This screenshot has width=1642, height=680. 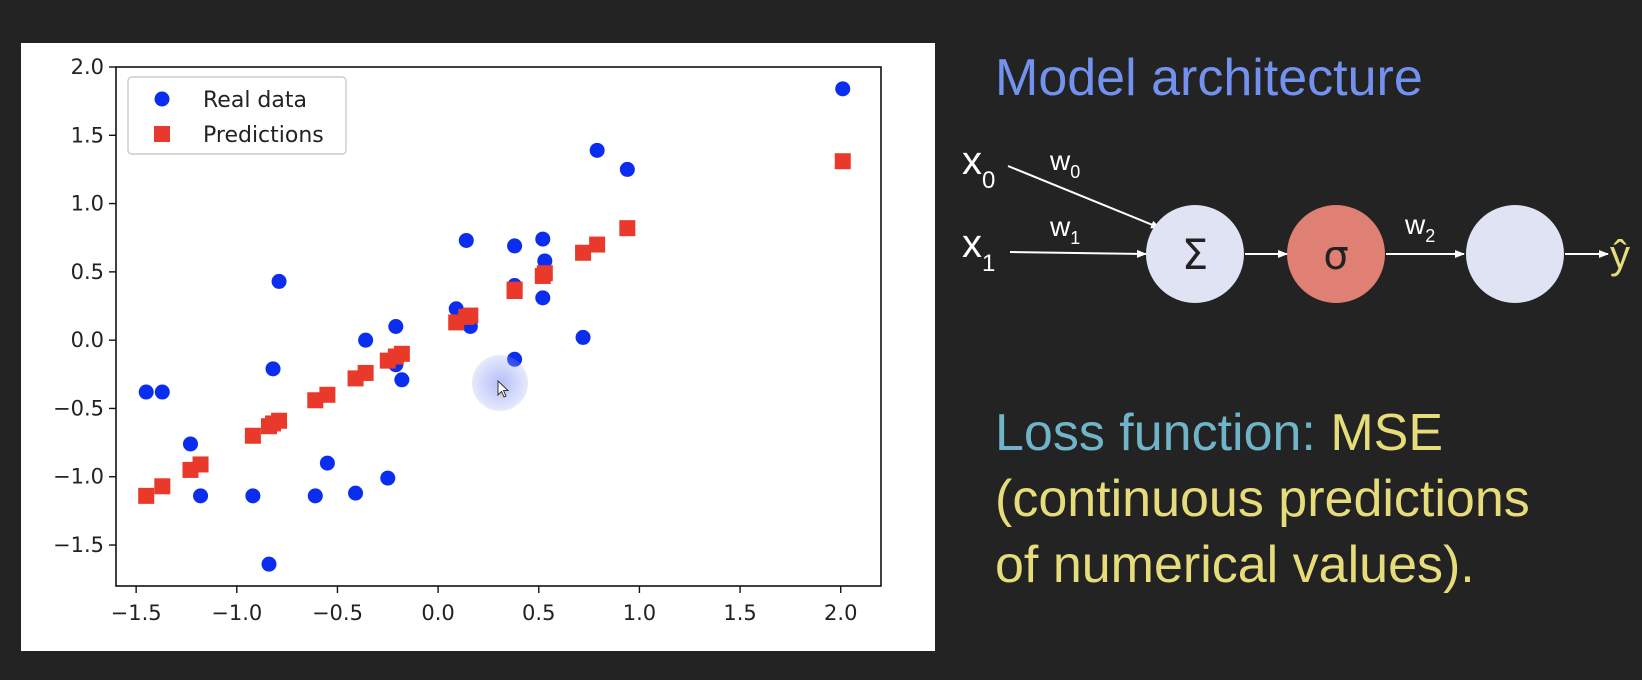 I want to click on y-tick-label: −1.0, so click(x=78, y=477).